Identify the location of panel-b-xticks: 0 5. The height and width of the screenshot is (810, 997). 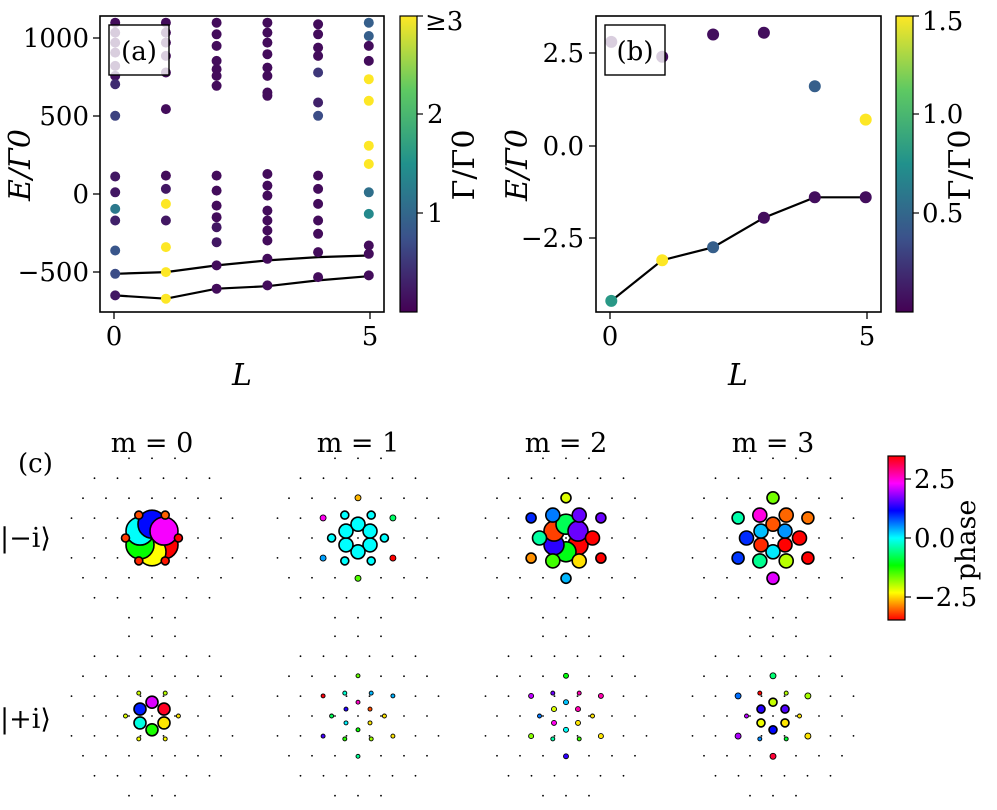
(738, 332).